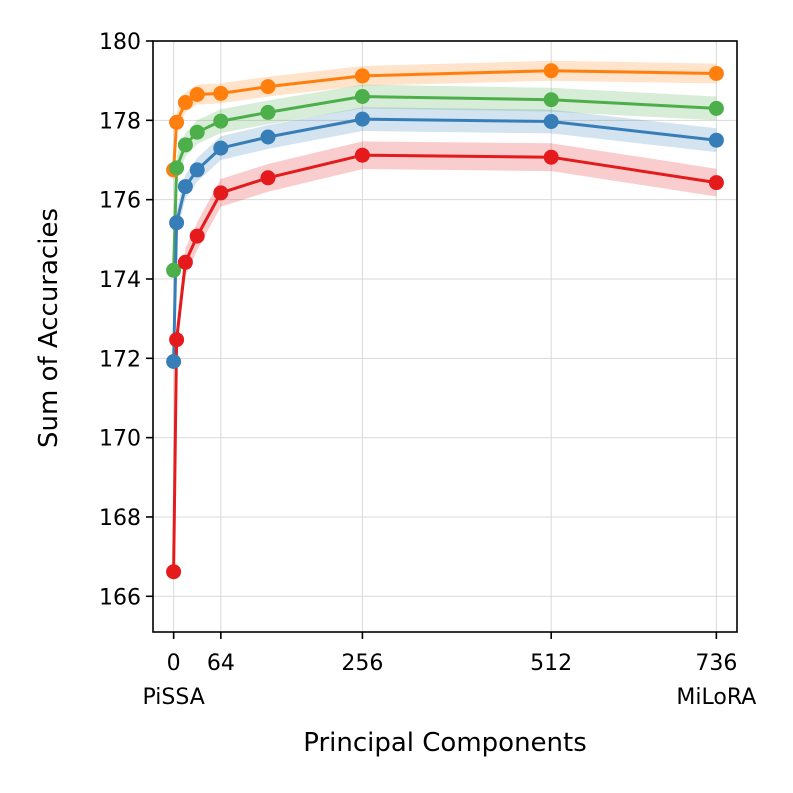  Describe the element at coordinates (445, 743) in the screenshot. I see `x-axis-title: Principal Components` at that location.